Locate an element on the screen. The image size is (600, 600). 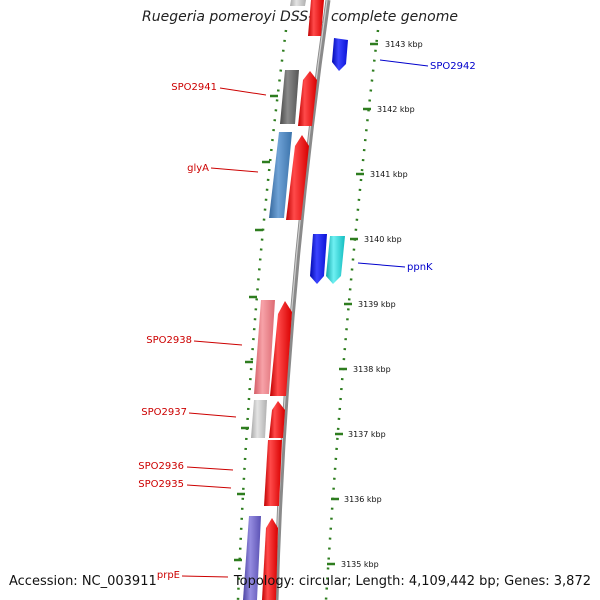
gene-ppnk-left is located at coordinates (318, 259).